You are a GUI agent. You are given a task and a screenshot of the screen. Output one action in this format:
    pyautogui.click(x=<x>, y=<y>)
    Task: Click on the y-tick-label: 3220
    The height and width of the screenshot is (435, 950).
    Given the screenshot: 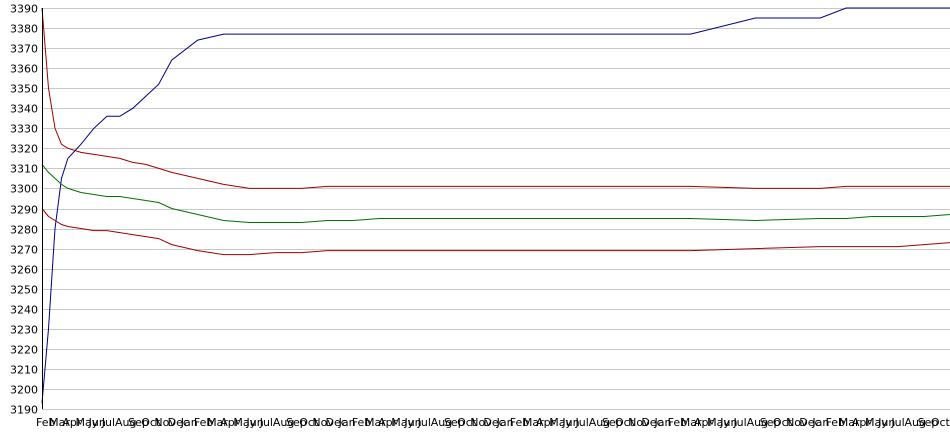 What is the action you would take?
    pyautogui.click(x=24, y=350)
    